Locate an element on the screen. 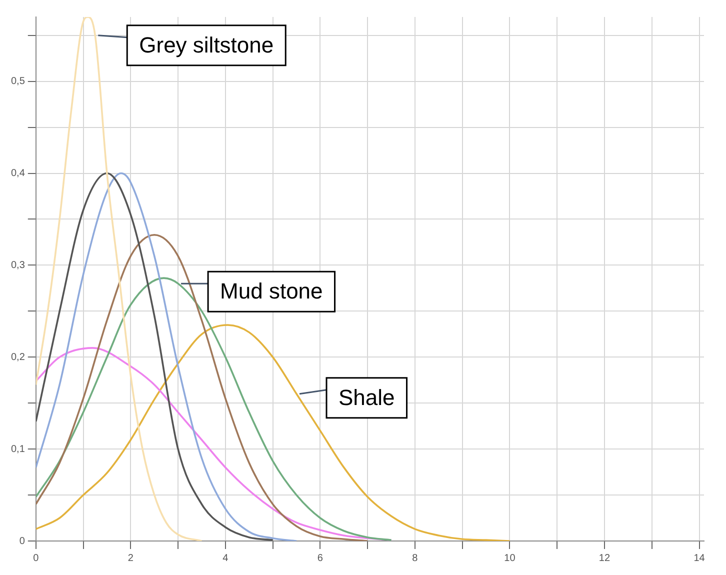 Image resolution: width=726 pixels, height=575 pixels. y-tick-label: 0,4 is located at coordinates (18, 174).